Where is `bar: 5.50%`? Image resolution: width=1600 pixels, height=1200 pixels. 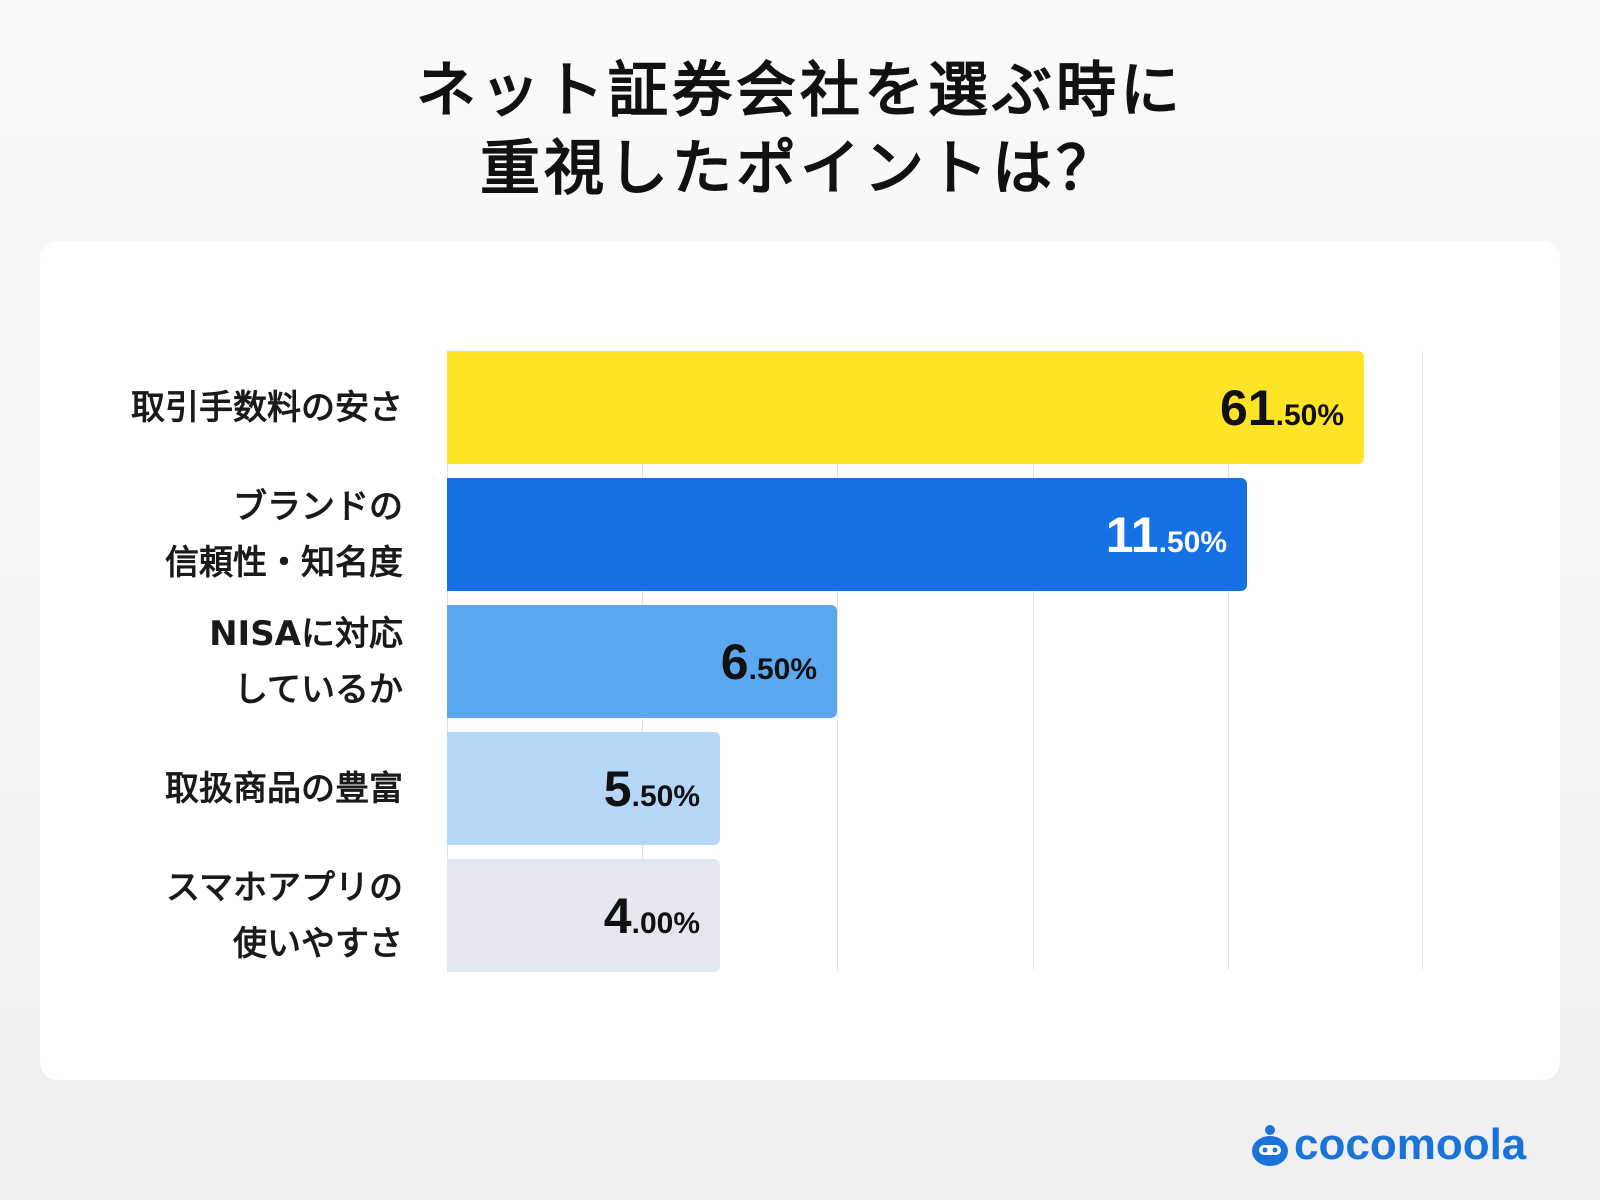 bar: 5.50% is located at coordinates (583, 788).